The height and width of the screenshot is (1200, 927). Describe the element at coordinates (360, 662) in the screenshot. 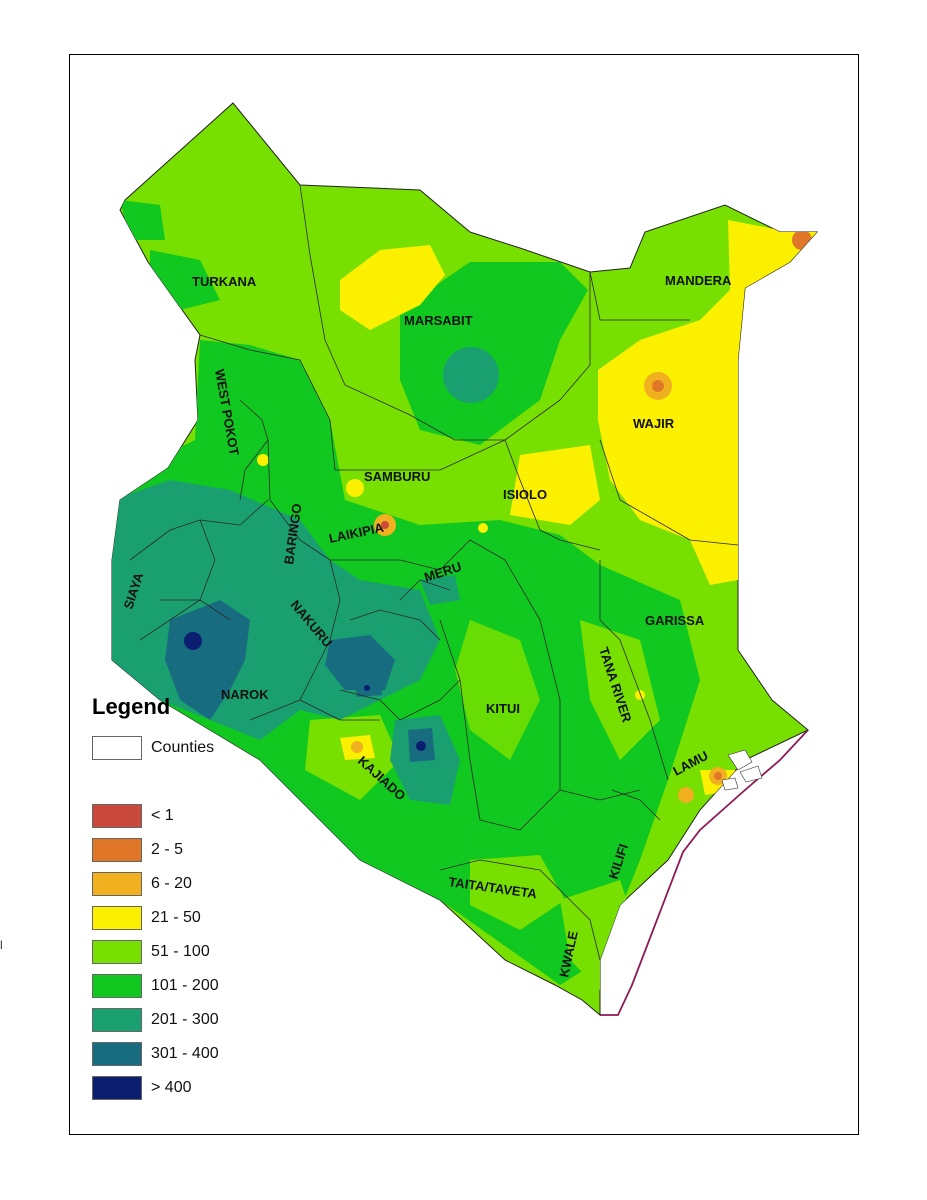

I see `zone-301-400-nakuru` at that location.